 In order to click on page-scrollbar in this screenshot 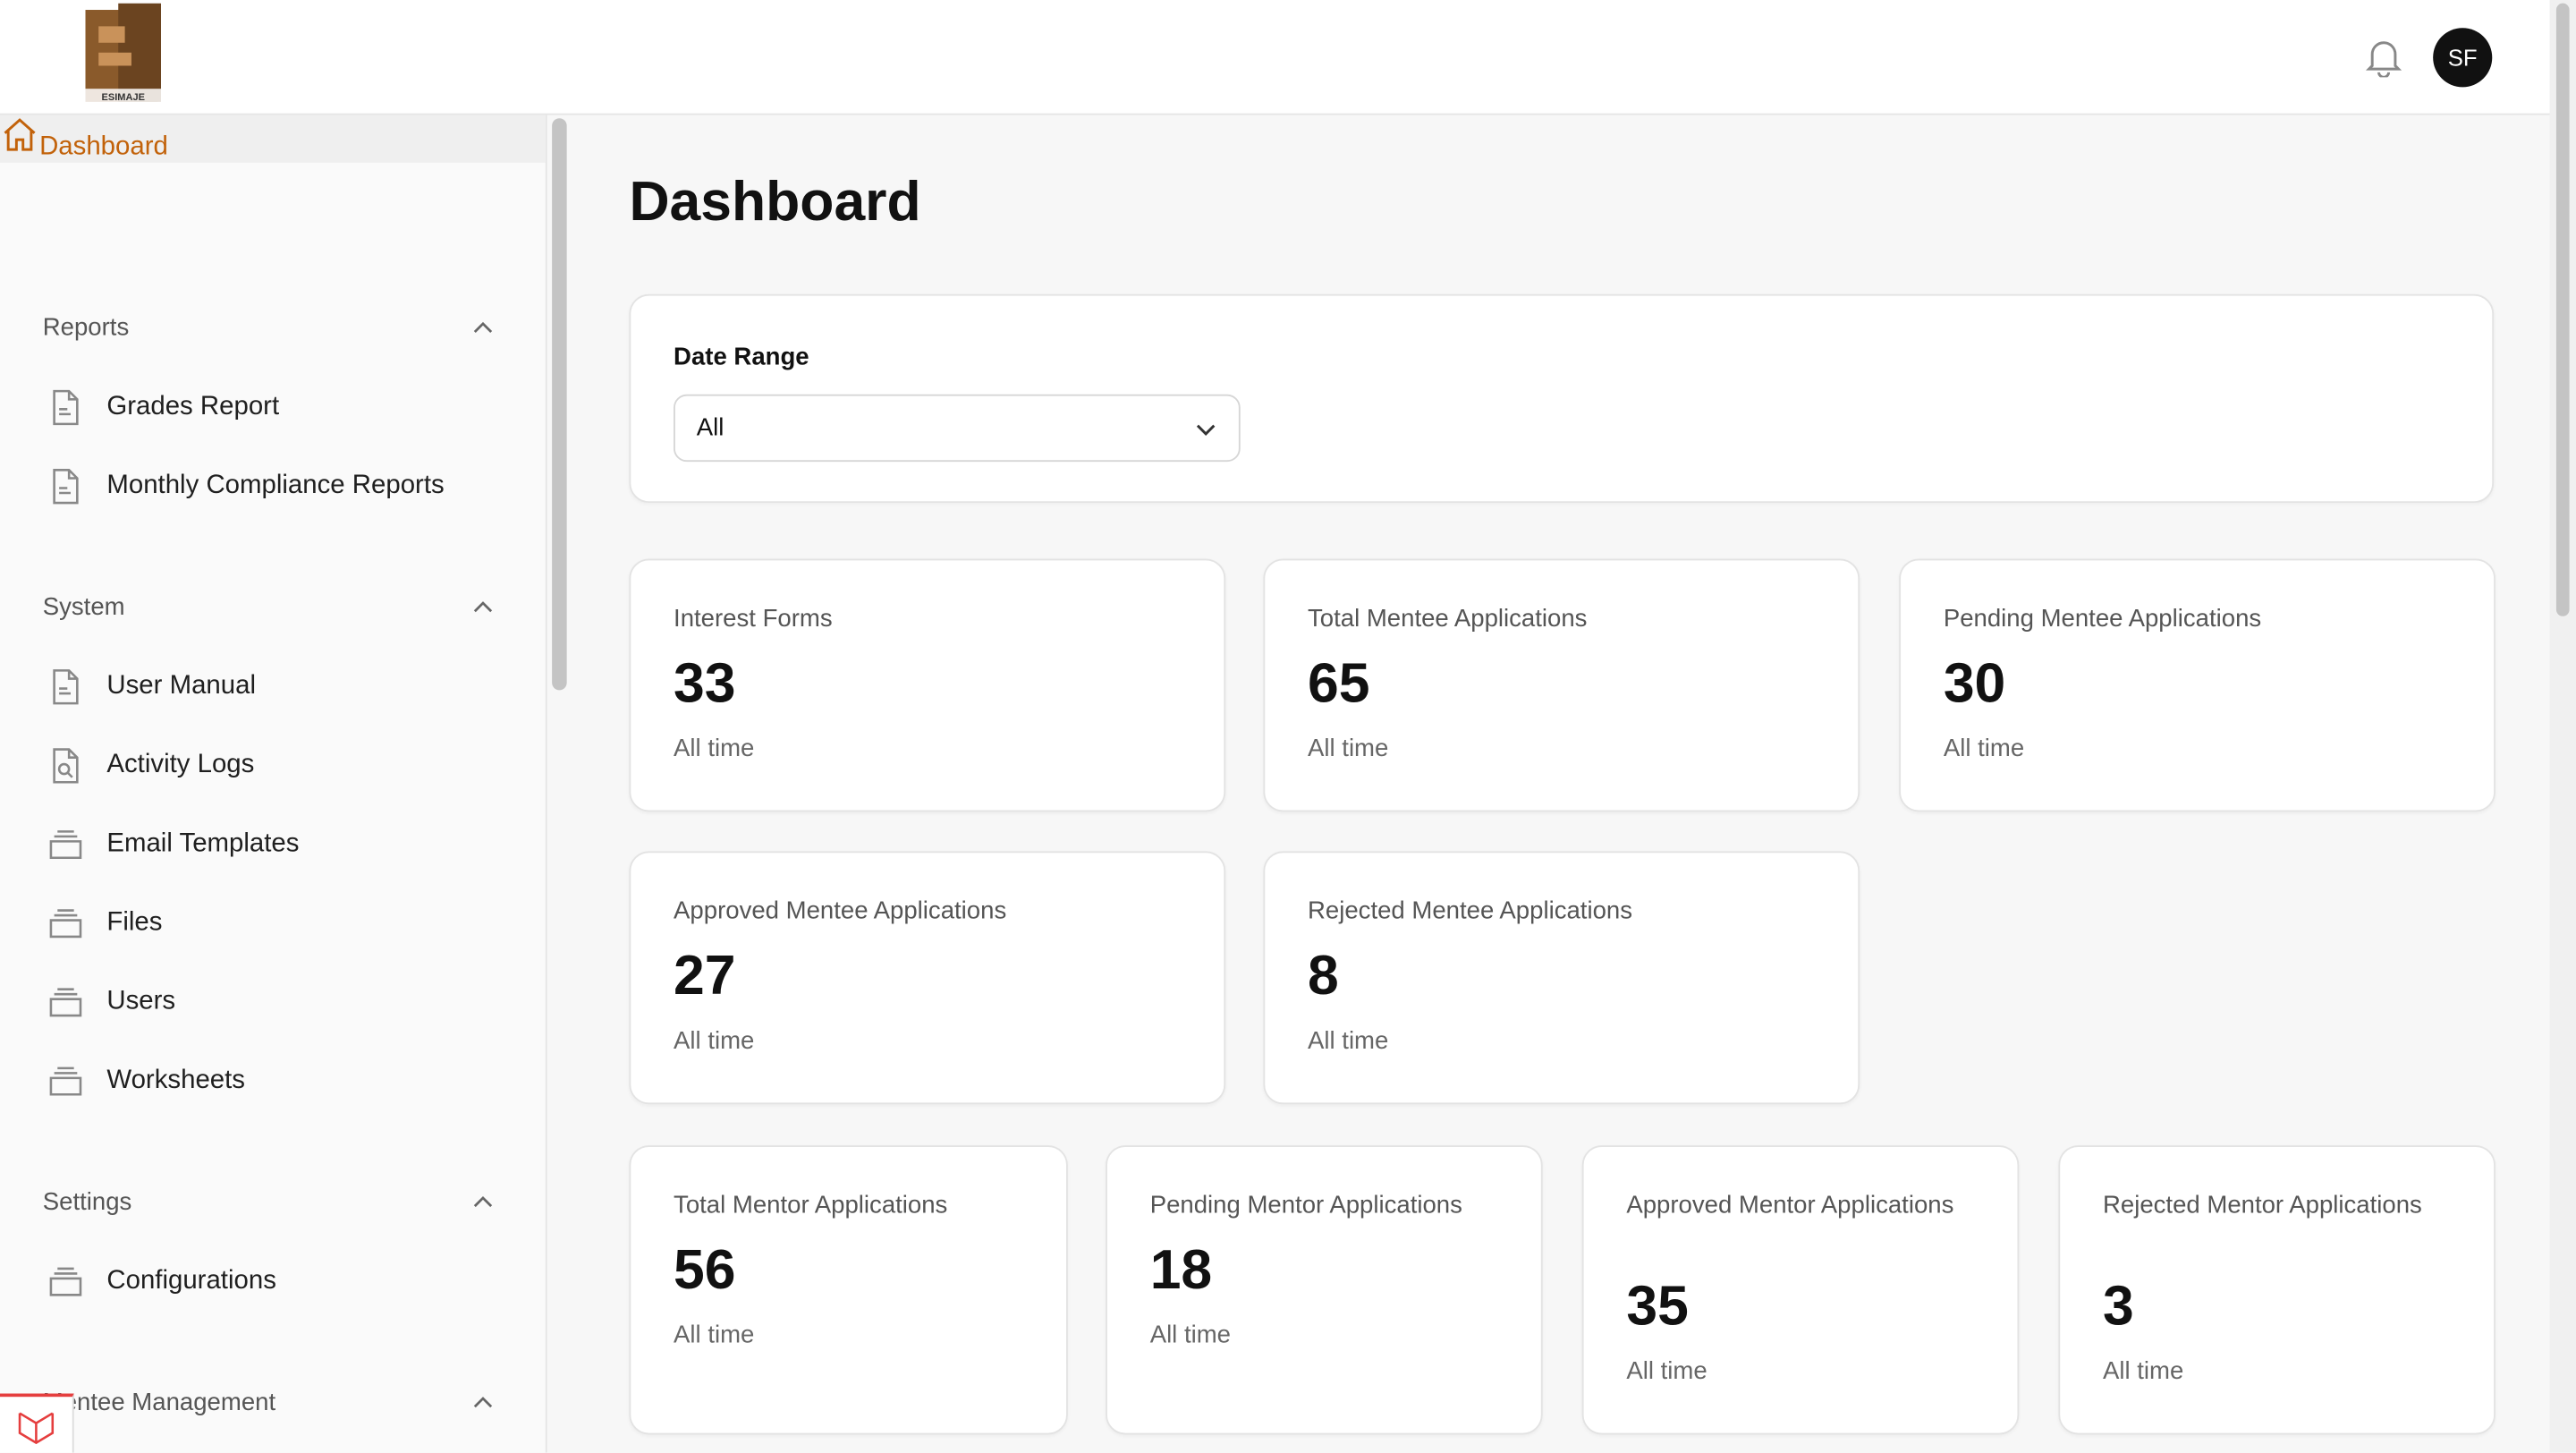, I will do `click(2563, 310)`.